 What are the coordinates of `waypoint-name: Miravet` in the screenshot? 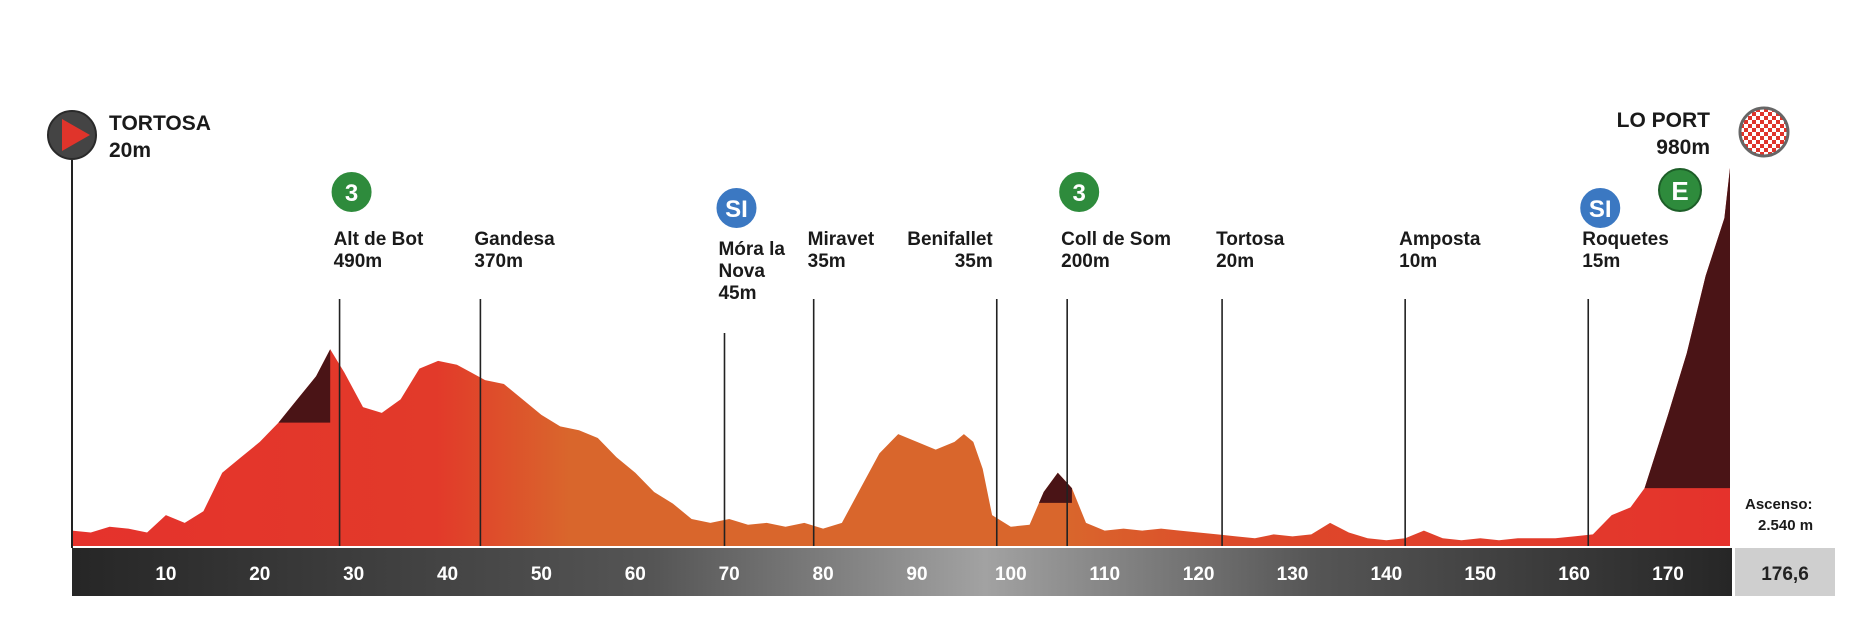 It's located at (841, 239).